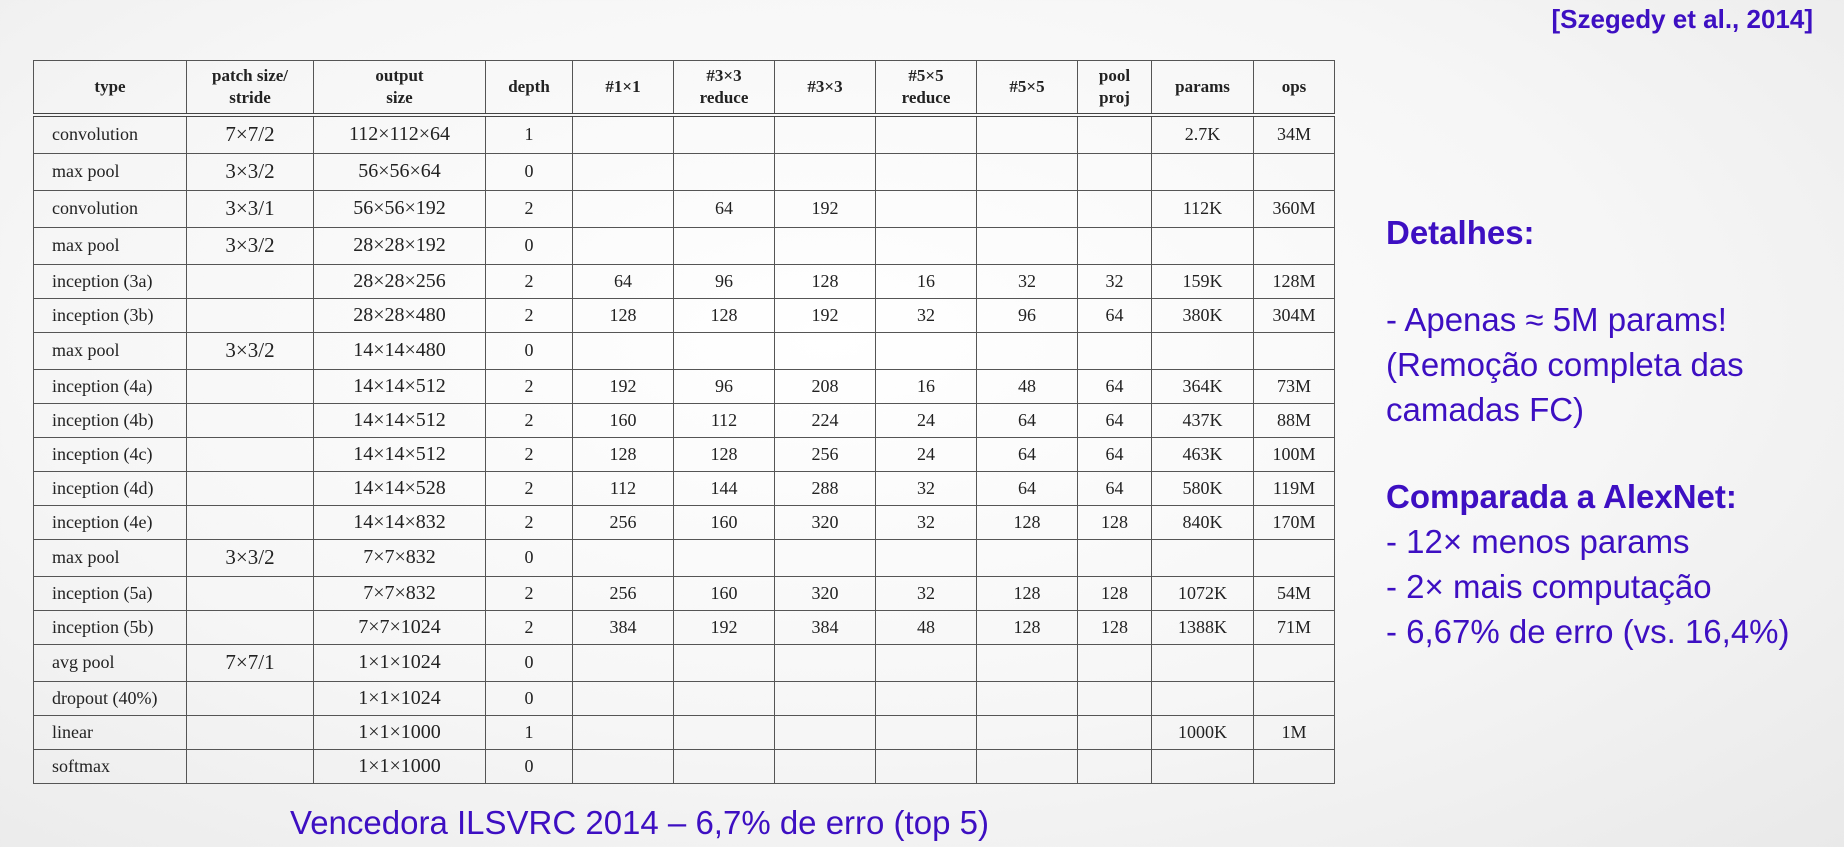 This screenshot has height=847, width=1844. I want to click on table-cell: 56×56×192, so click(399, 208).